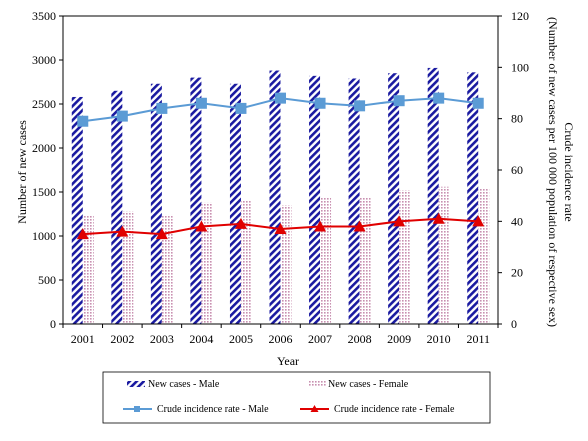 The width and height of the screenshot is (588, 441). I want to click on y2-tick-label: 20, so click(517, 273).